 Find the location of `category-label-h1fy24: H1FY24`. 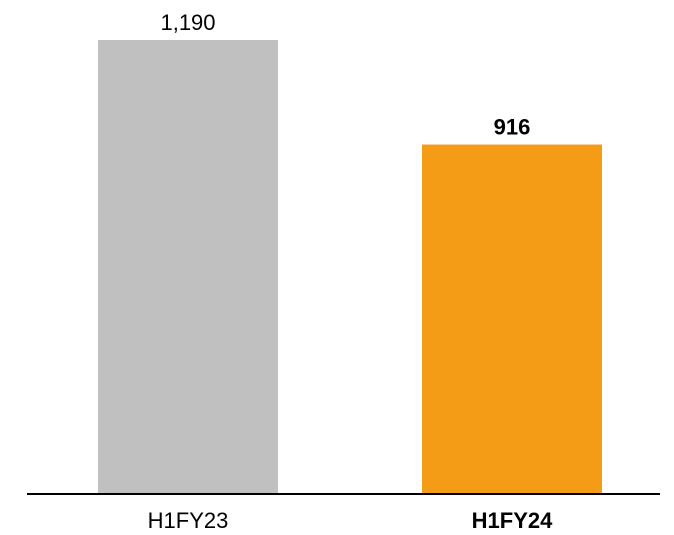

category-label-h1fy24: H1FY24 is located at coordinates (512, 520).